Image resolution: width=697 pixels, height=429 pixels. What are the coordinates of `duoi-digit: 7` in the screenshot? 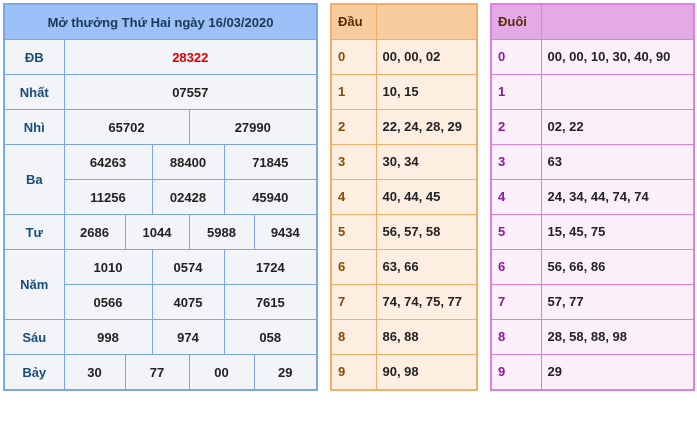 It's located at (516, 302).